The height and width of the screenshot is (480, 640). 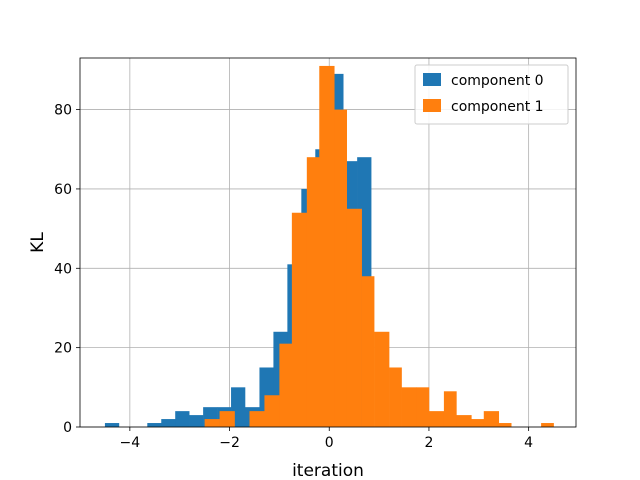 I want to click on legend-label: component 0, so click(x=497, y=81).